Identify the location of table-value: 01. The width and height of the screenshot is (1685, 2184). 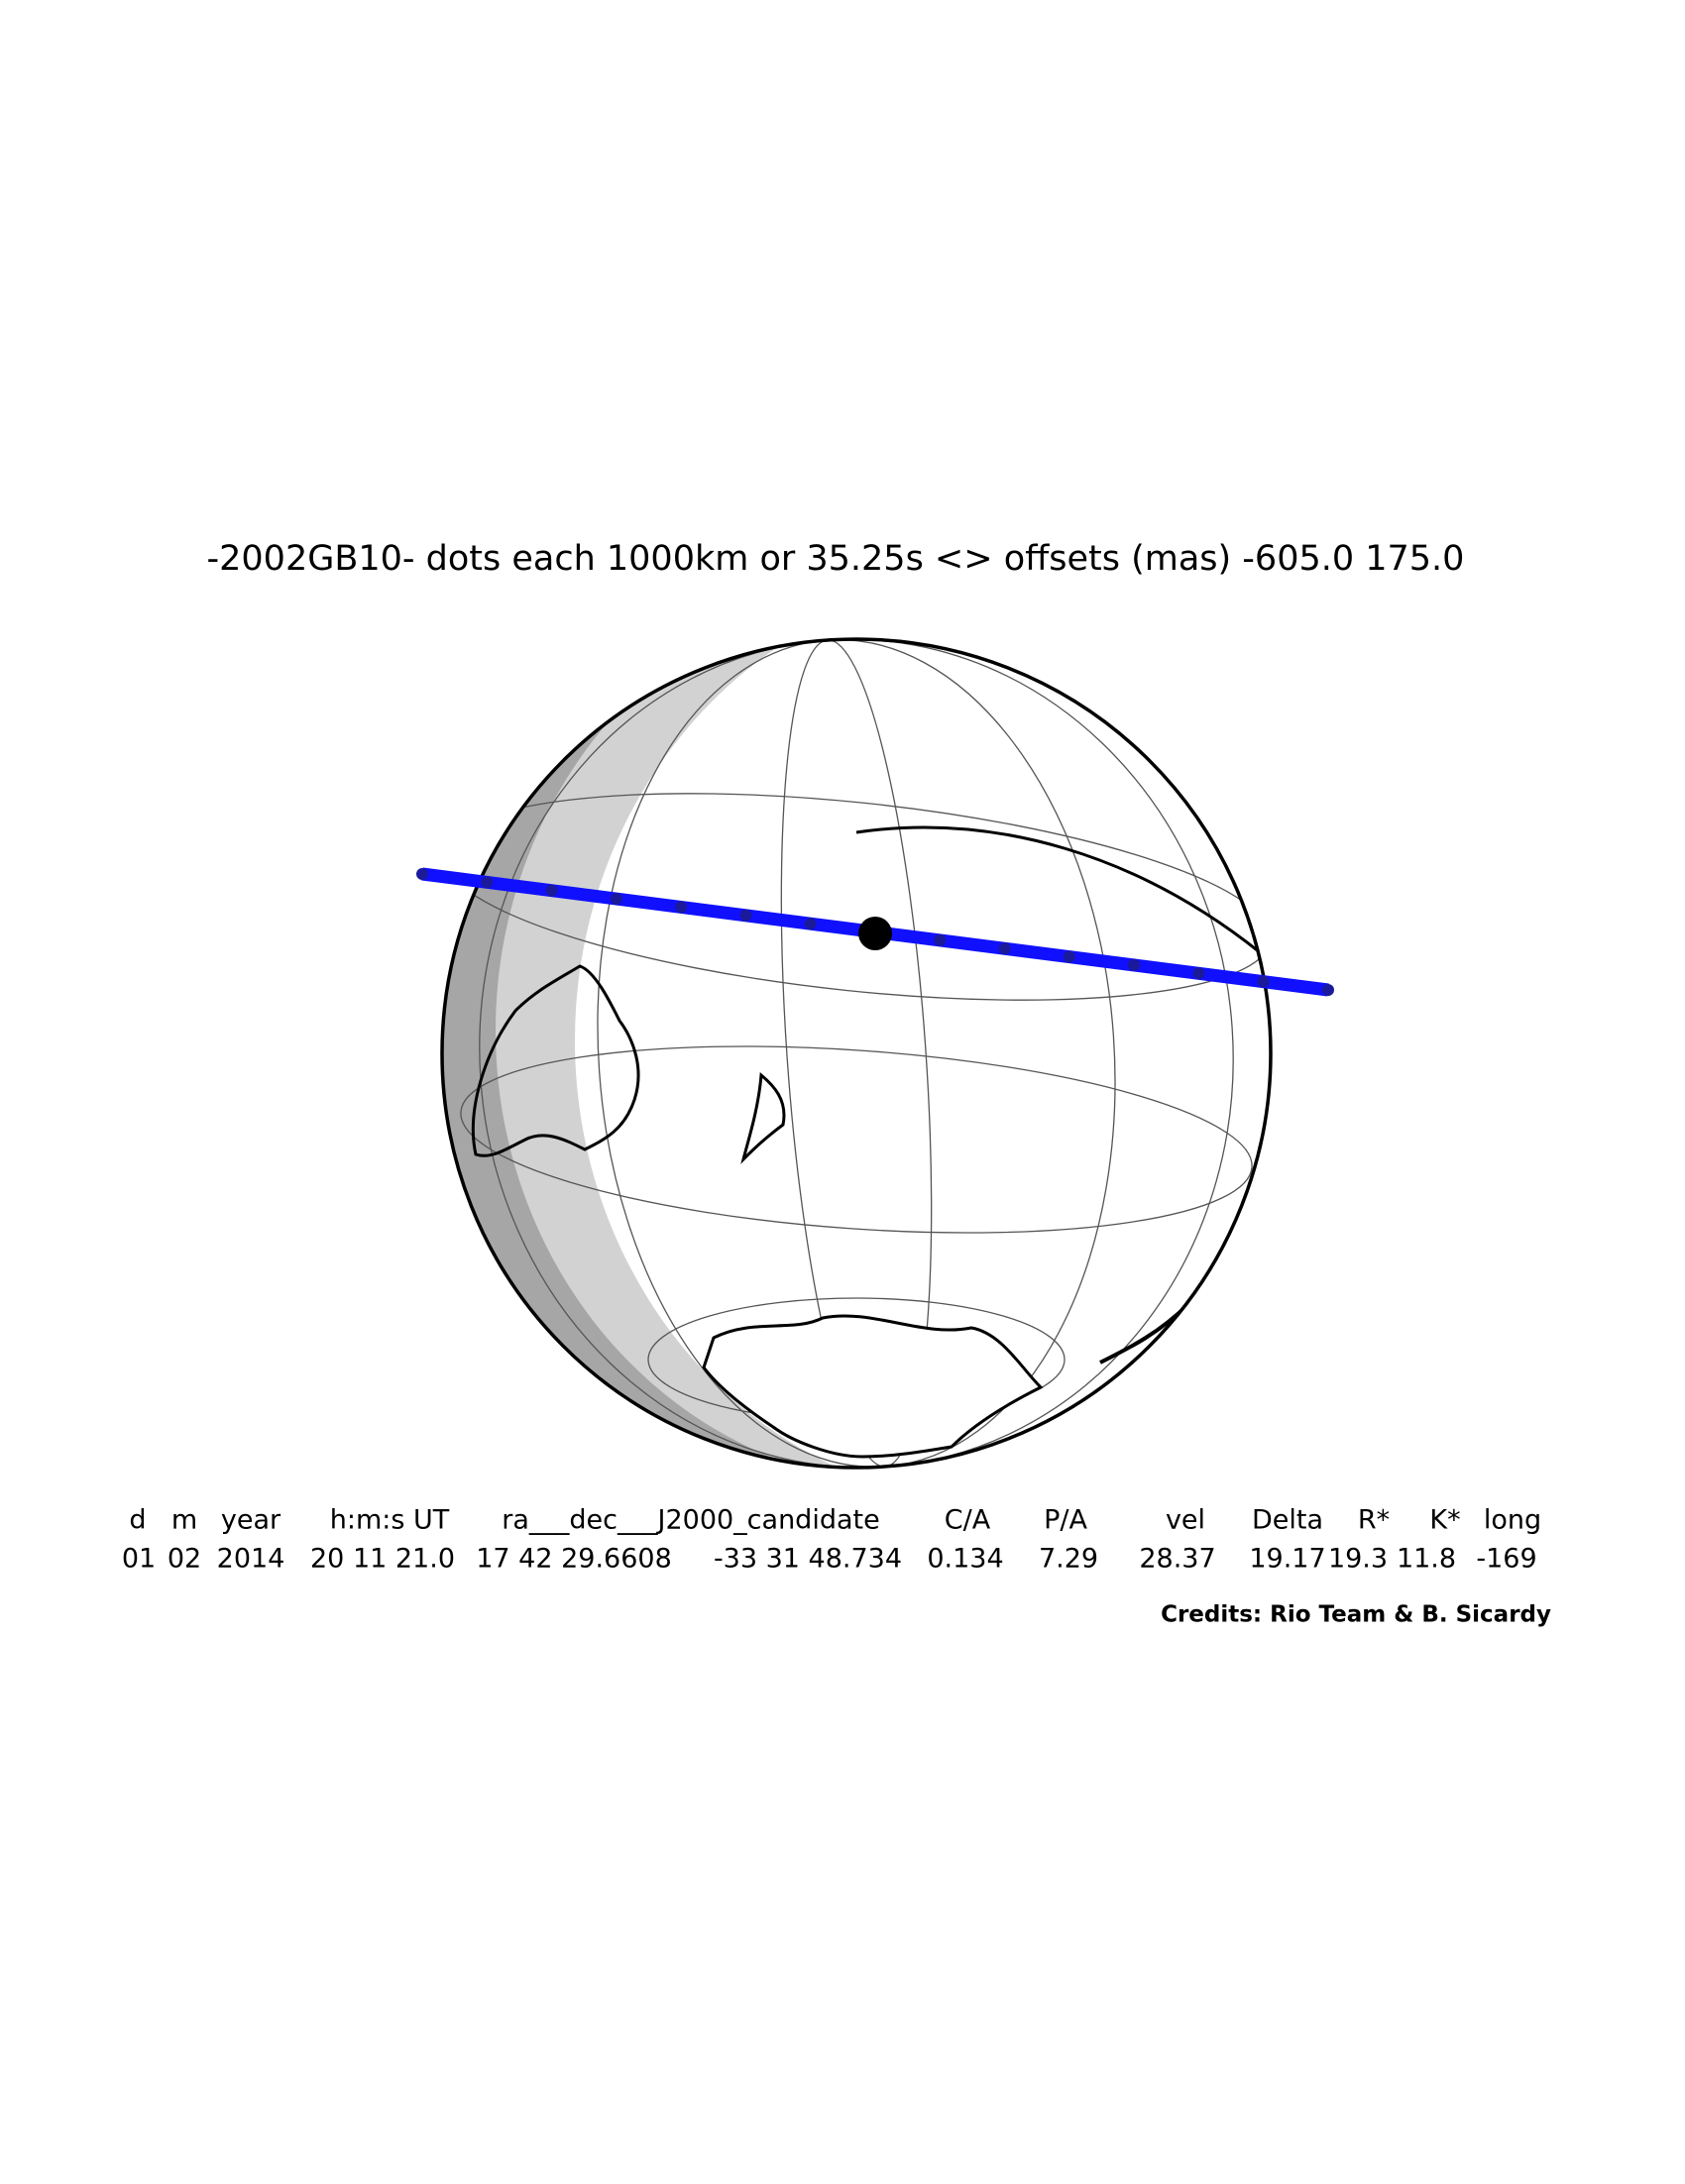
(139, 1559).